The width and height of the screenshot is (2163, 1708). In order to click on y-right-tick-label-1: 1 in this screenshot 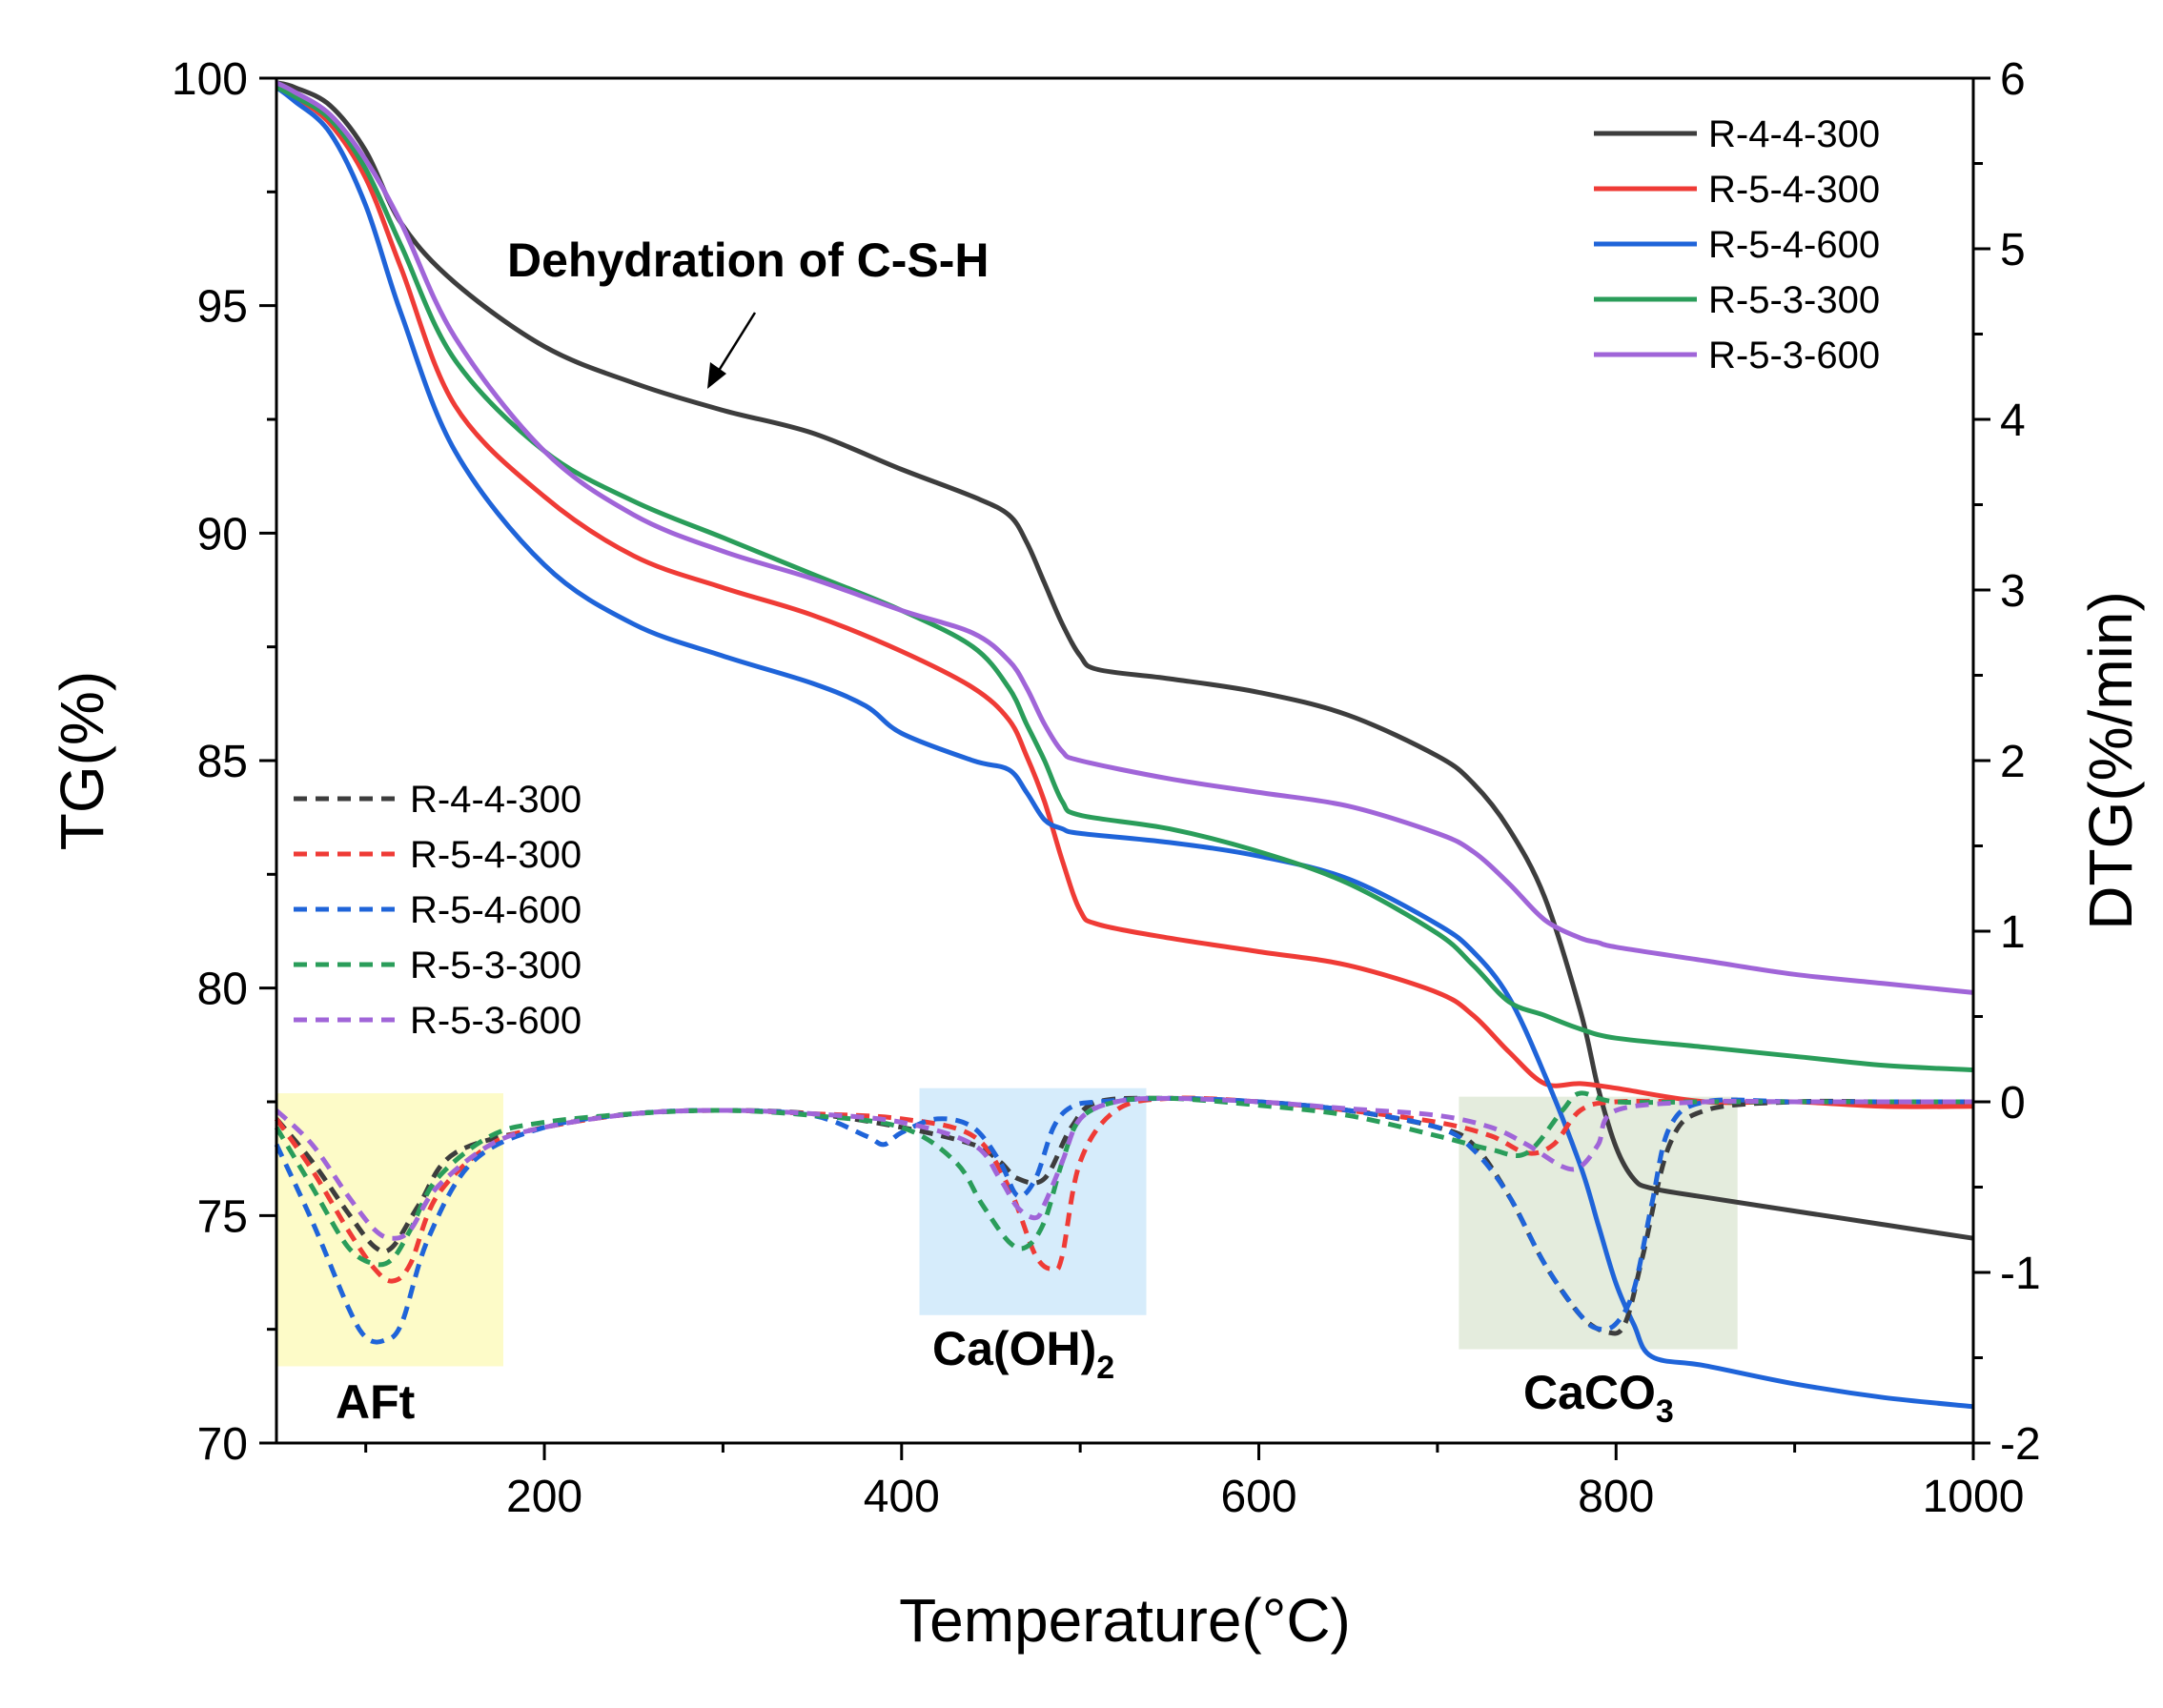, I will do `click(2013, 932)`.